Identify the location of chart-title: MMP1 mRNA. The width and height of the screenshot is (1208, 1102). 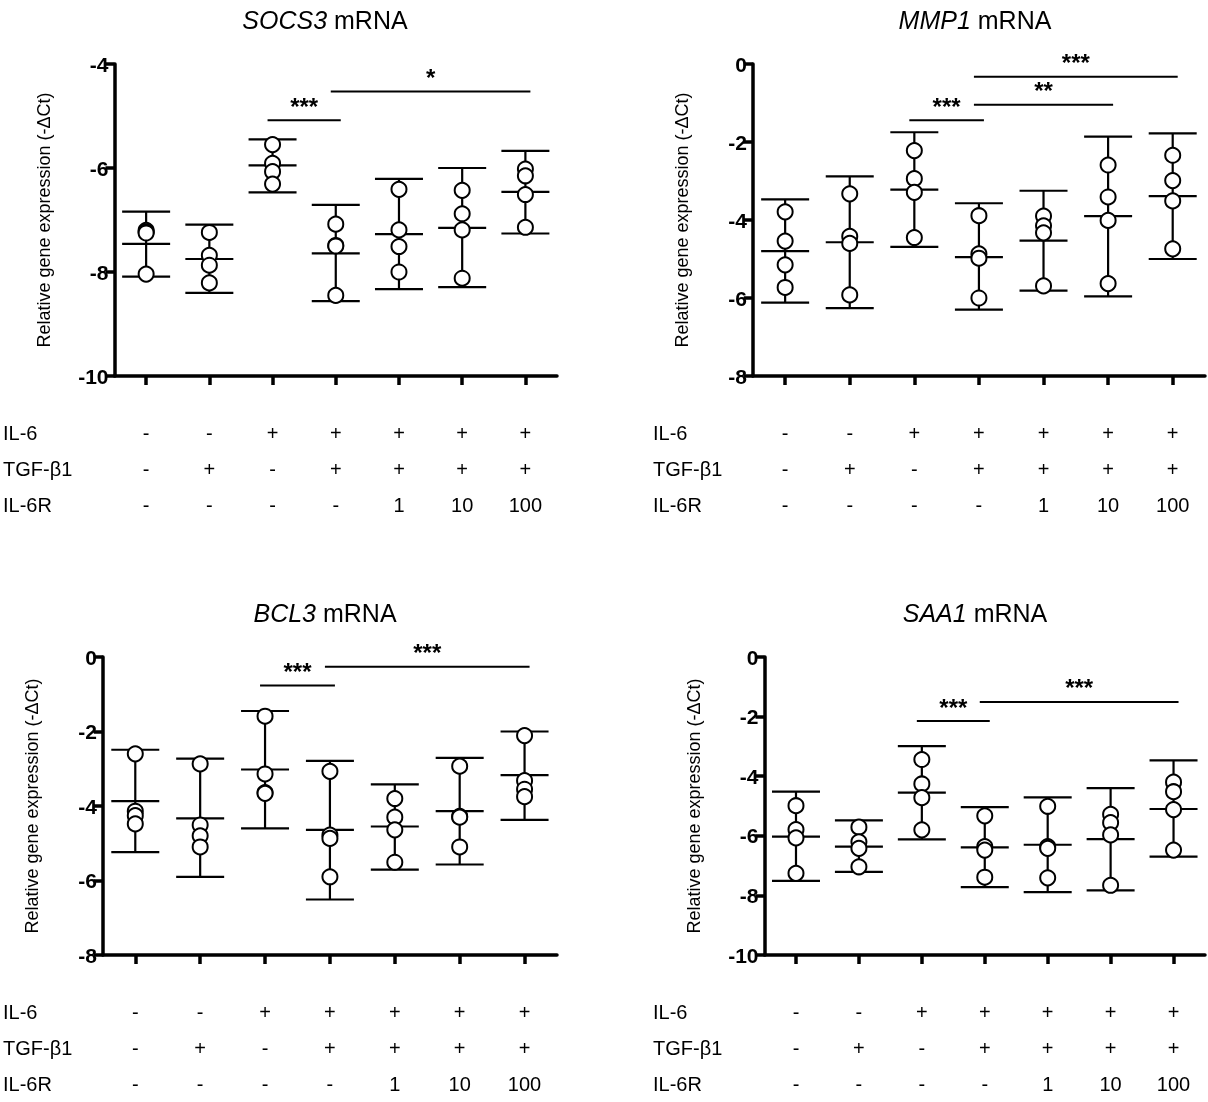
(975, 19).